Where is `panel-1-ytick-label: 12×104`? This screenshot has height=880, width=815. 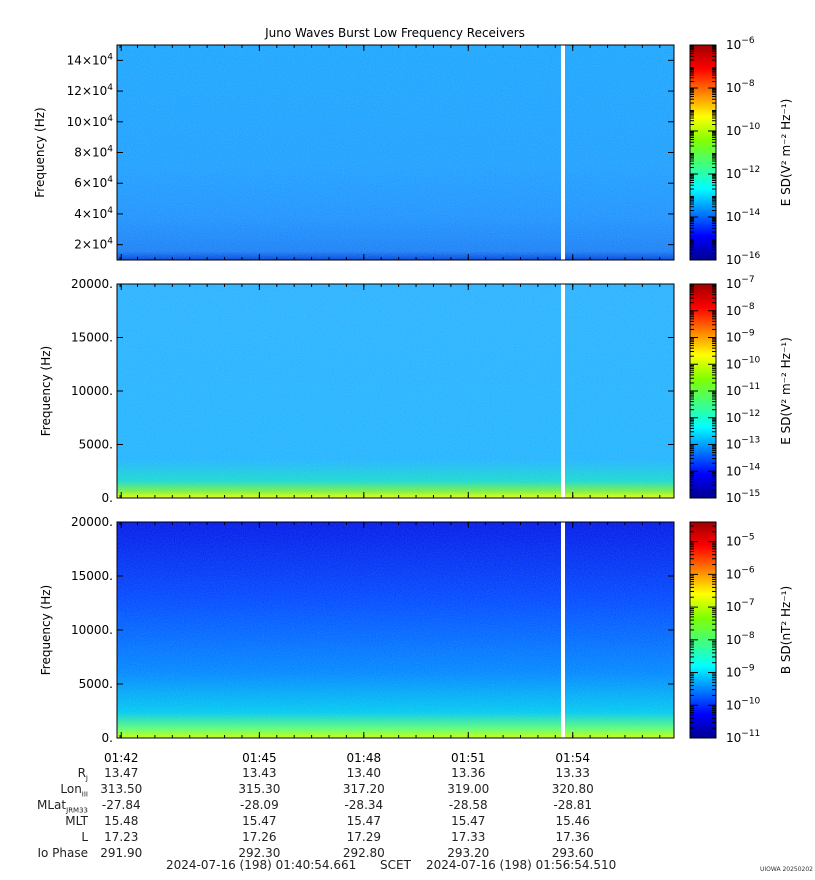 panel-1-ytick-label: 12×104 is located at coordinates (90, 90).